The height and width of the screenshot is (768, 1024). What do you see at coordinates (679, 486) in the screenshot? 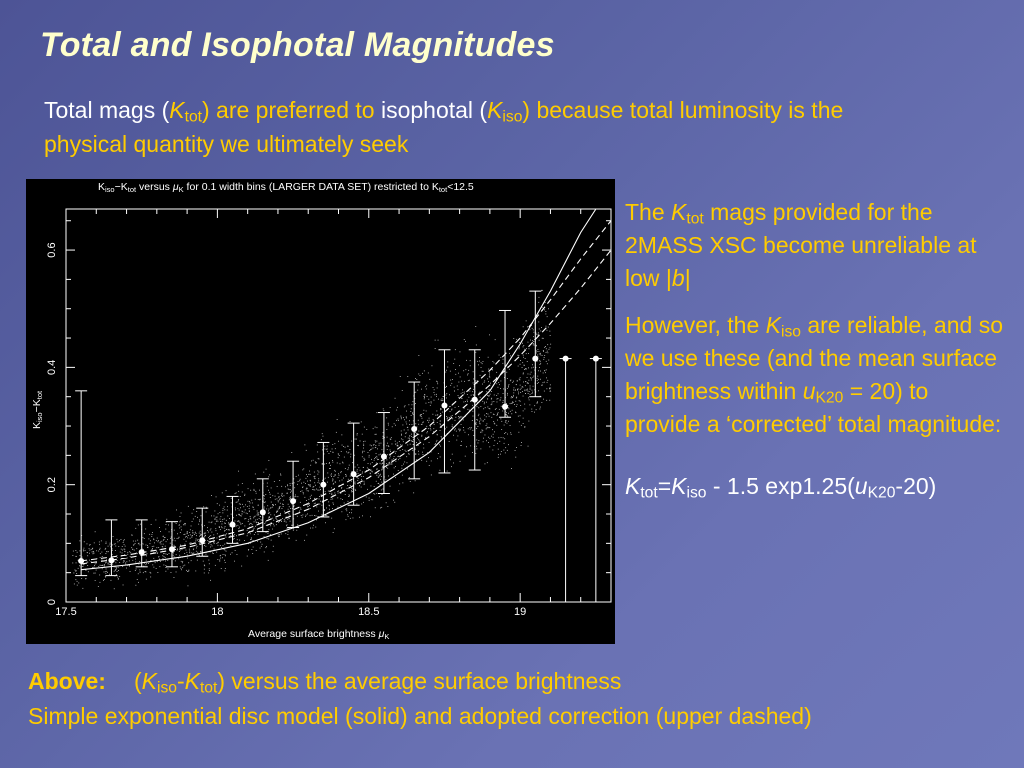
I see `formula-k: K` at bounding box center [679, 486].